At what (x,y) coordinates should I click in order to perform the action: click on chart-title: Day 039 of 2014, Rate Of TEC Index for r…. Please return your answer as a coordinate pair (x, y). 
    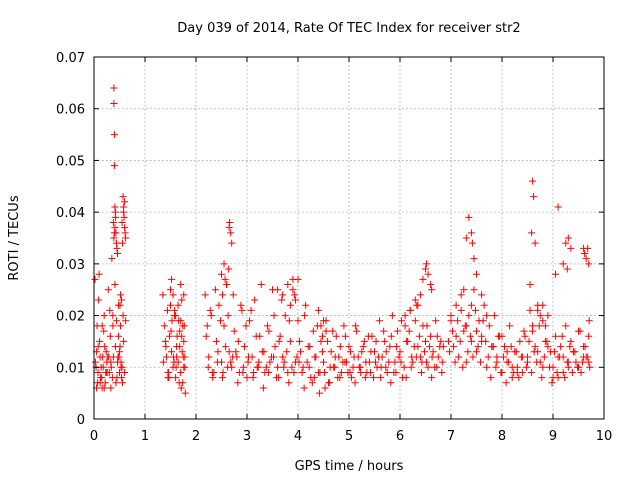
    Looking at the image, I should click on (348, 28).